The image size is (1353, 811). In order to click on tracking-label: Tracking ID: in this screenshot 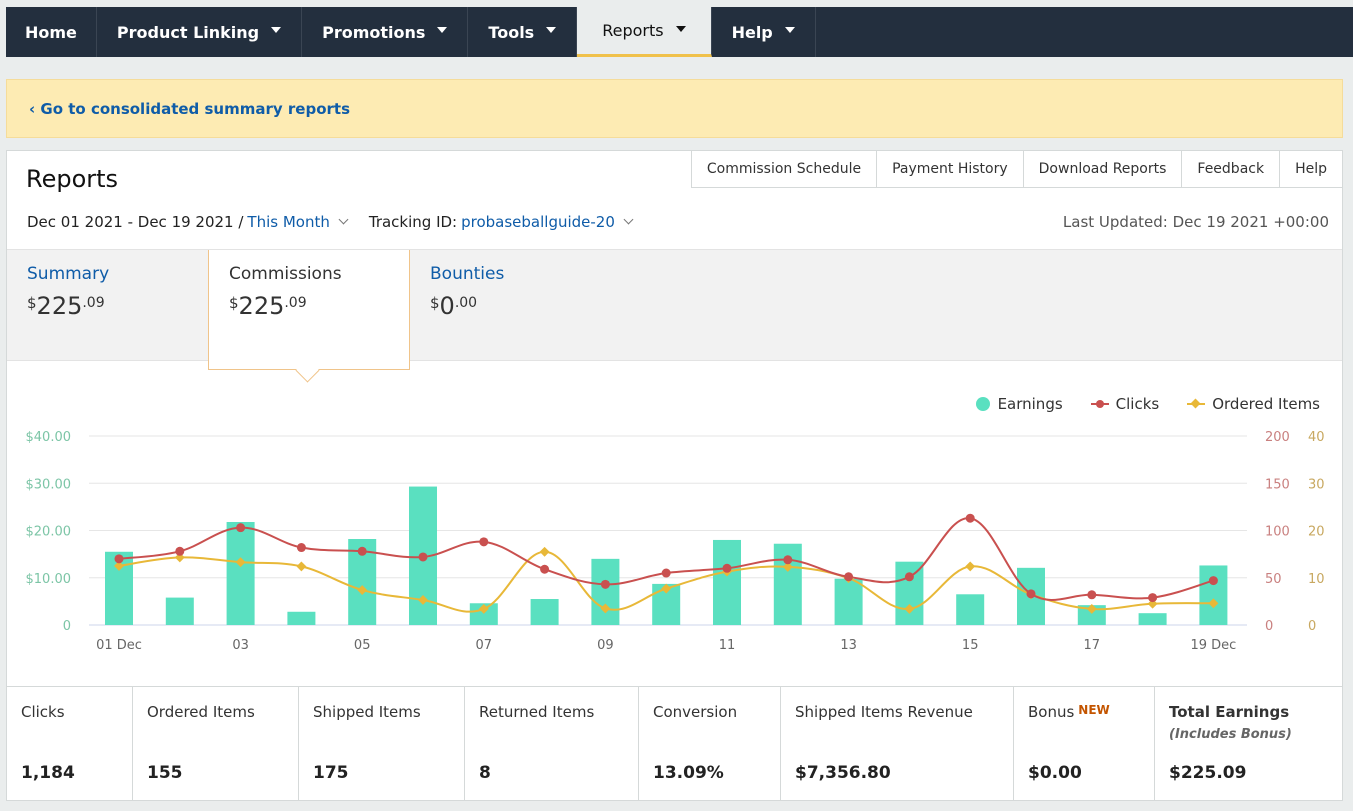, I will do `click(413, 222)`.